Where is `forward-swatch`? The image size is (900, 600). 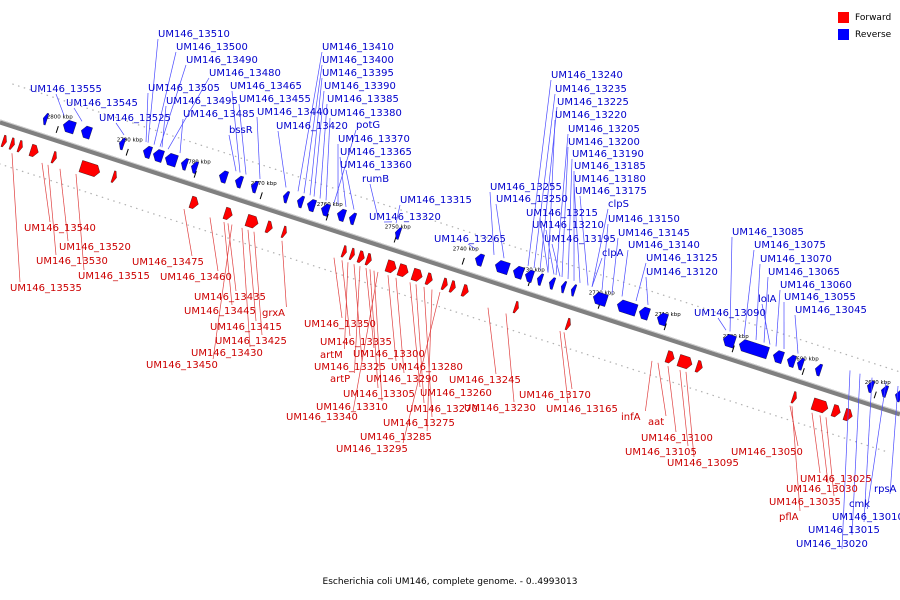
forward-swatch is located at coordinates (843, 17).